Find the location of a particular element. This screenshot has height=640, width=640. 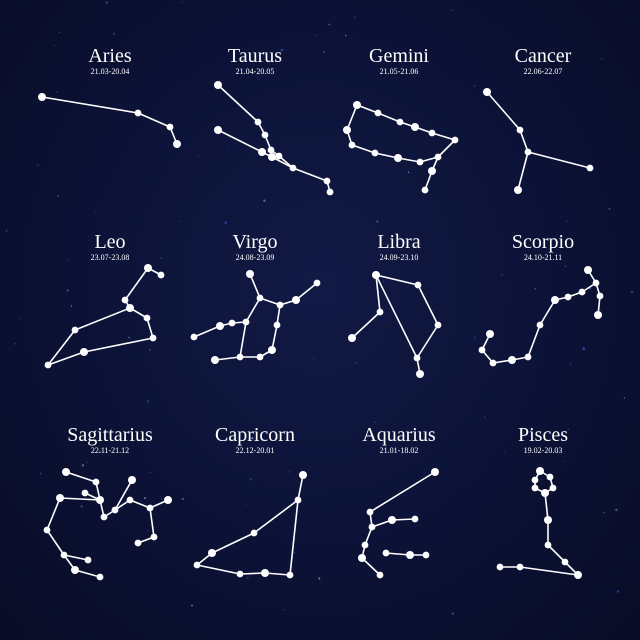

constellation-taurus is located at coordinates (274, 138).